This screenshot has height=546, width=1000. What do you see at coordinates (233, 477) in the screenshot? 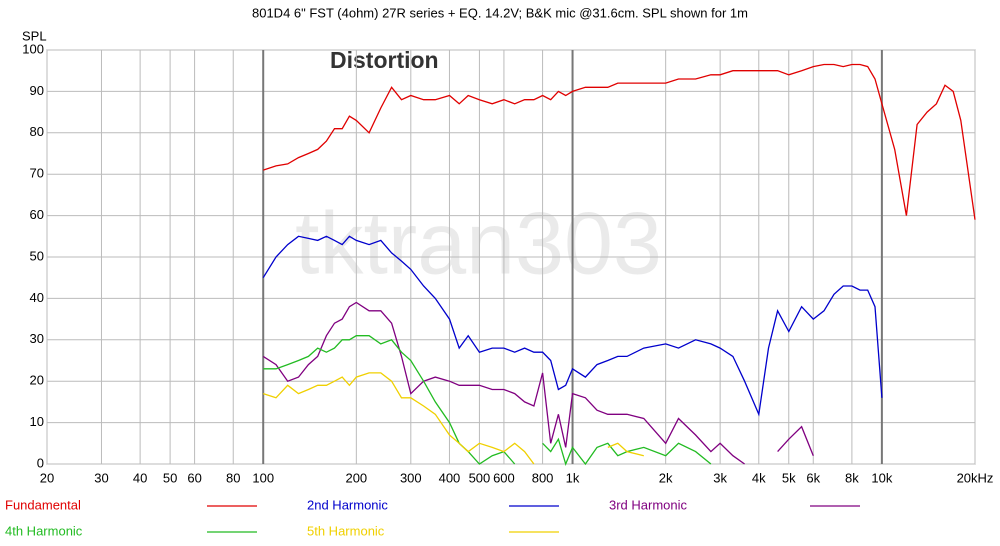
I see `x-tick-label: 80` at bounding box center [233, 477].